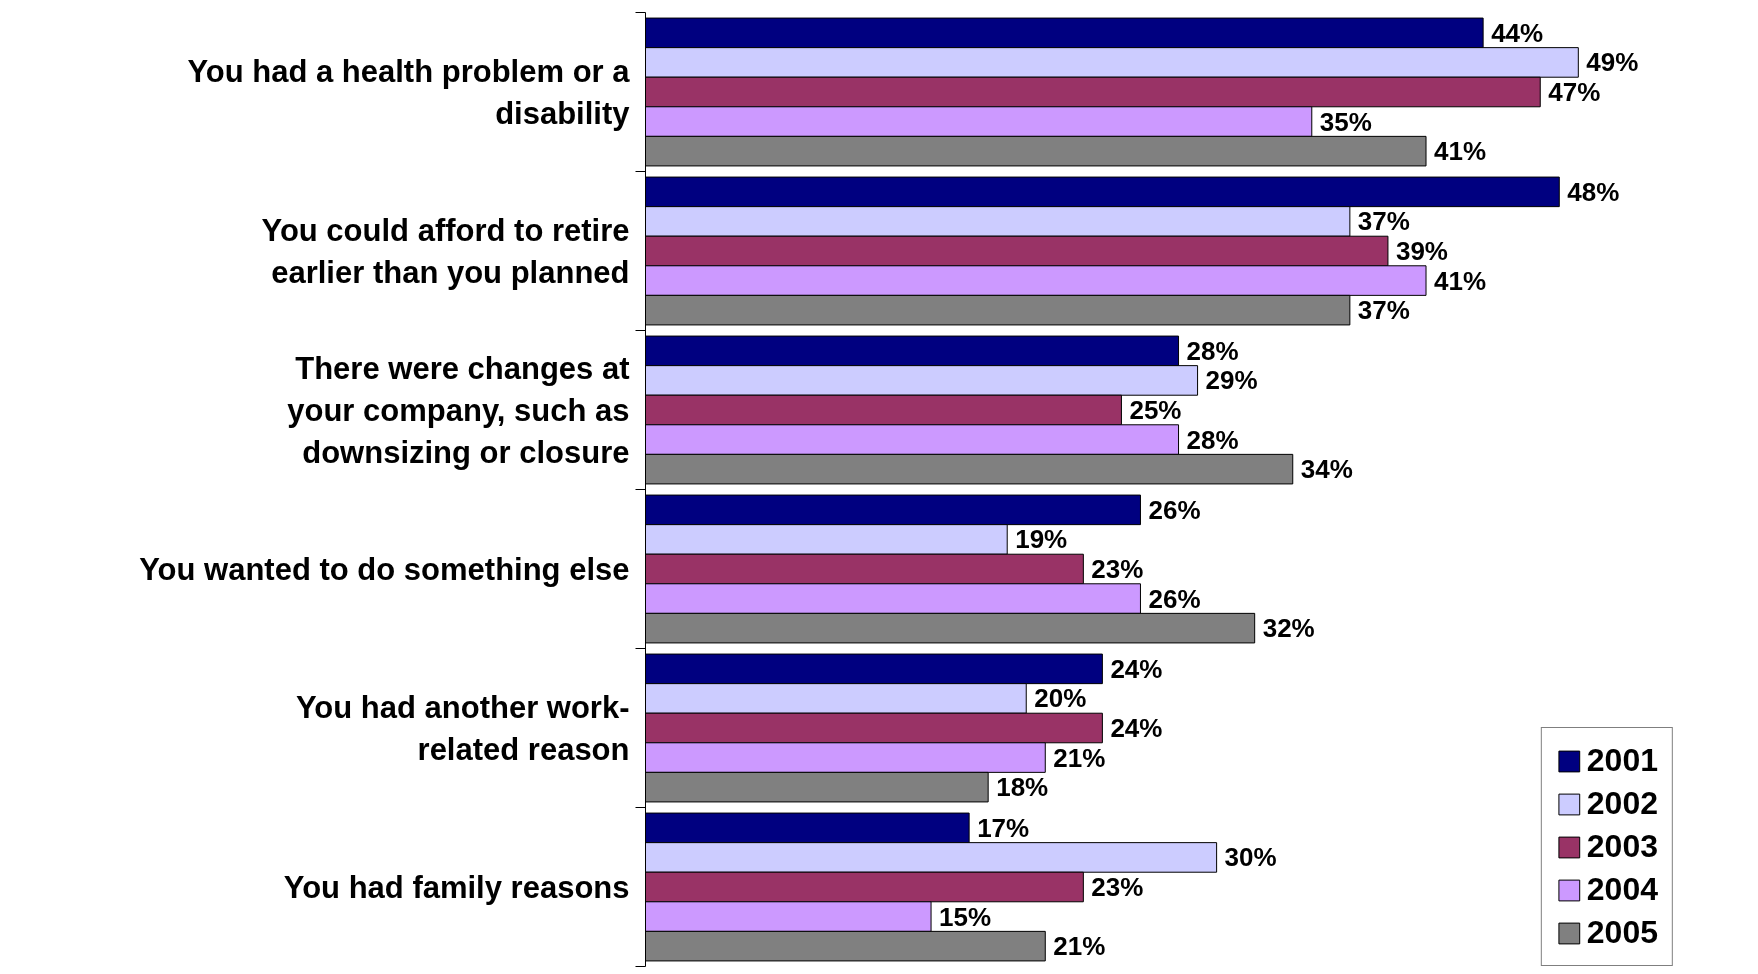 The height and width of the screenshot is (974, 1758). Describe the element at coordinates (1517, 32) in the screenshot. I see `data-label: 44%` at that location.